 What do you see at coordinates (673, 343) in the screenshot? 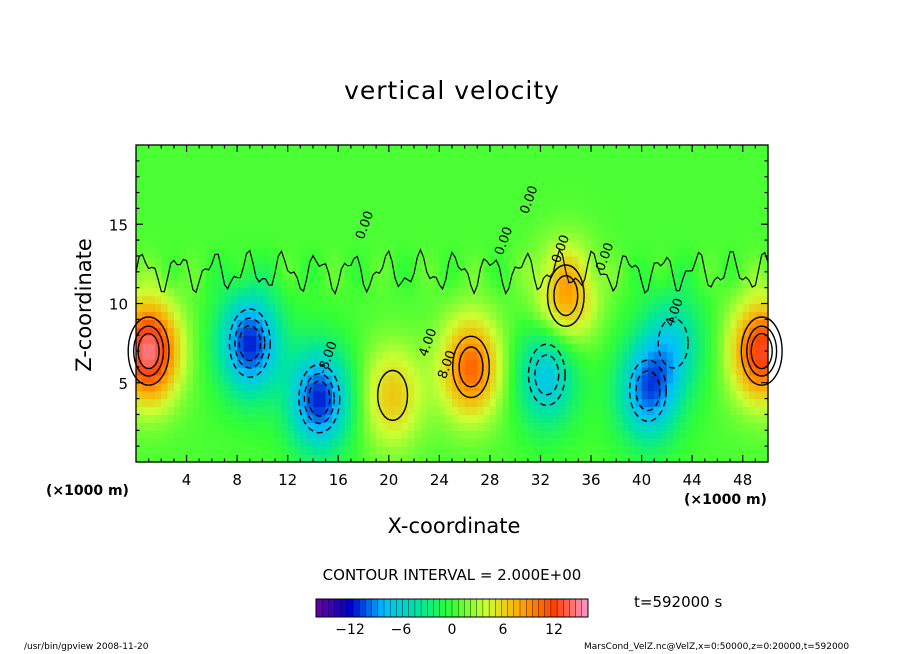
I see `contour-line` at bounding box center [673, 343].